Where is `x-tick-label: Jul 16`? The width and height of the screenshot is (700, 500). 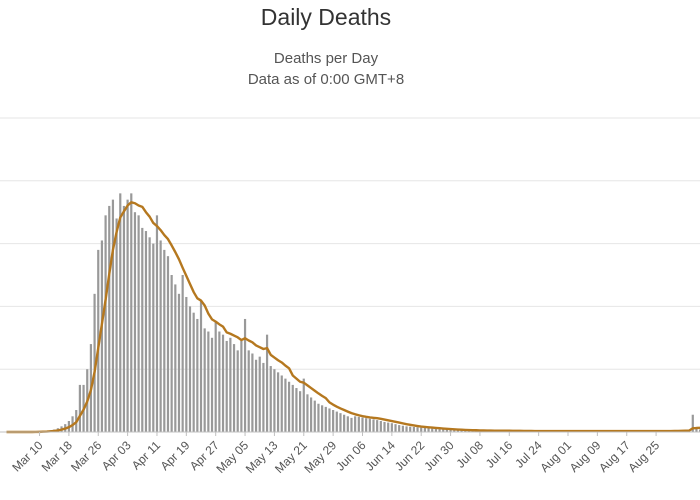 x-tick-label: Jul 16 is located at coordinates (499, 454).